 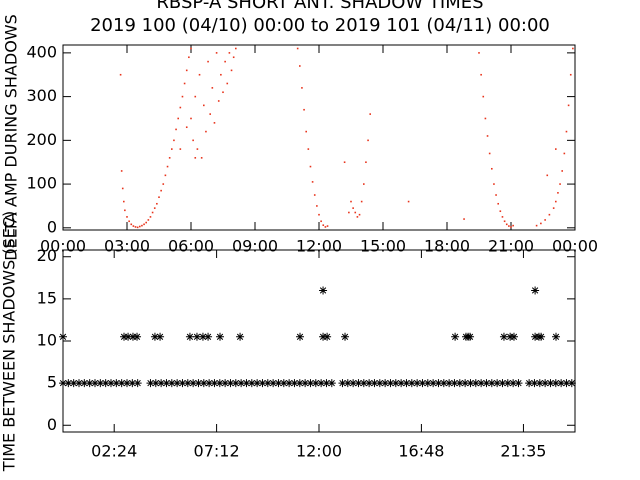 What do you see at coordinates (41, 139) in the screenshot?
I see `y-tick-label: 200` at bounding box center [41, 139].